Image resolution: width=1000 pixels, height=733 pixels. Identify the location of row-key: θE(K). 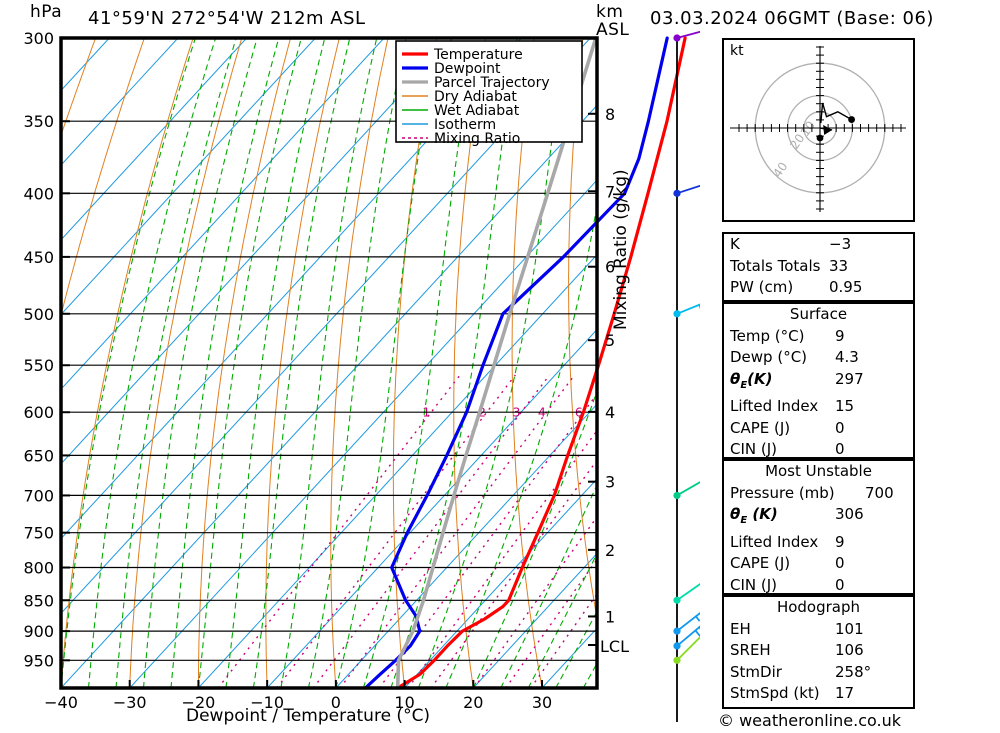
(751, 380).